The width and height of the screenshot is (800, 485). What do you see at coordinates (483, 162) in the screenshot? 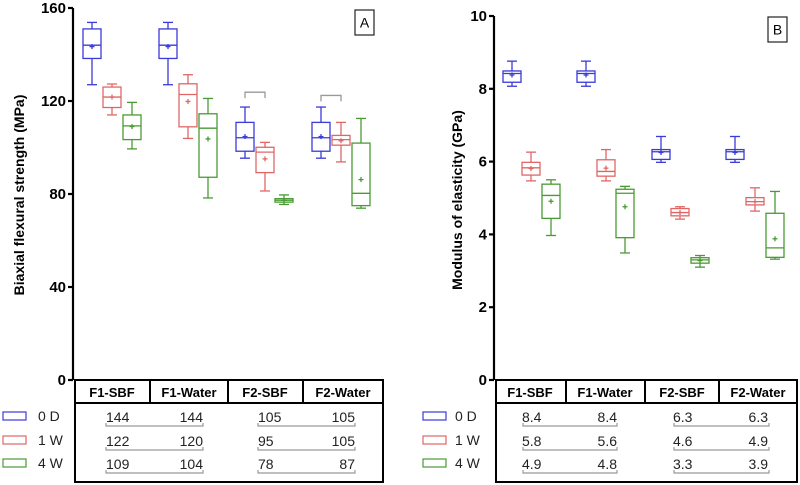
I see `y-tick-label: 6` at bounding box center [483, 162].